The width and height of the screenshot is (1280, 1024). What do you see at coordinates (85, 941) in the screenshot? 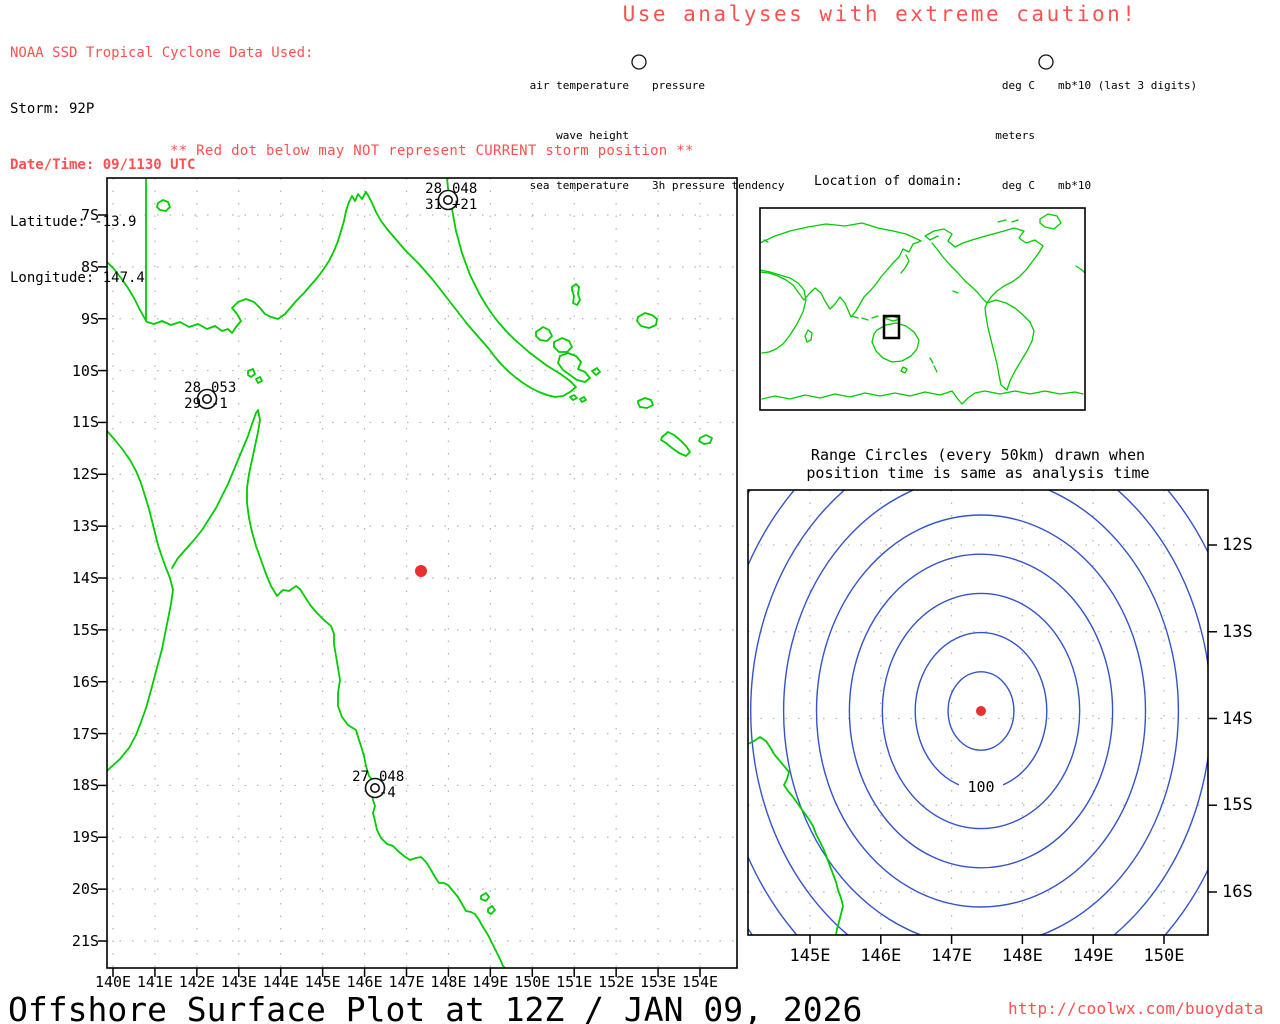
I see `main-map-lat-label: 21S` at bounding box center [85, 941].